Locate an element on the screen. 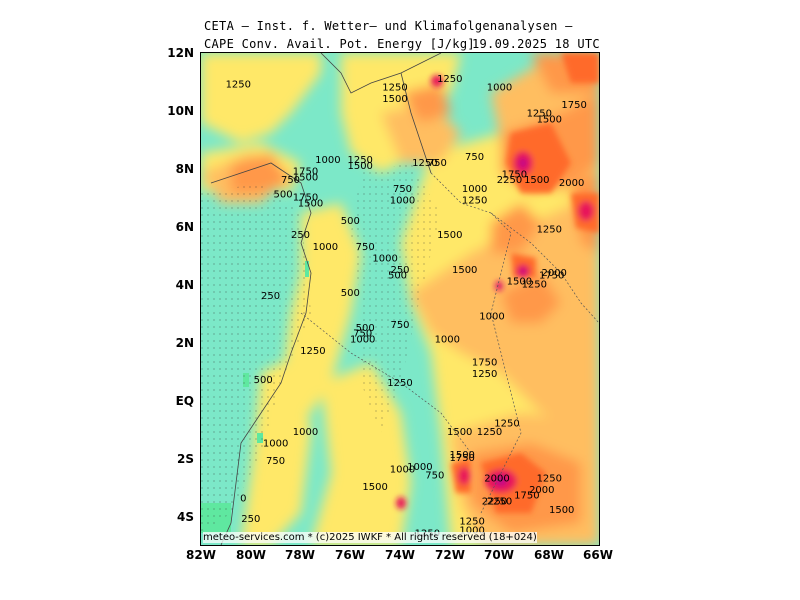  lat-label-10n: 10N is located at coordinates (180, 111).